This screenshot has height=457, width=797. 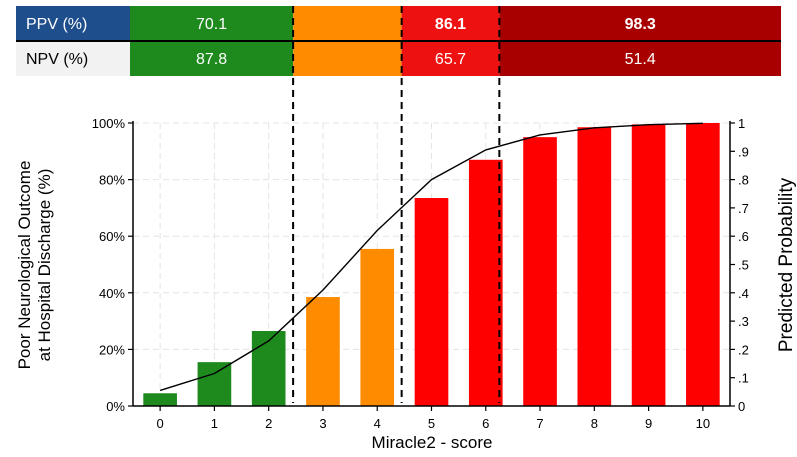 What do you see at coordinates (322, 423) in the screenshot?
I see `x-tick-label: 3` at bounding box center [322, 423].